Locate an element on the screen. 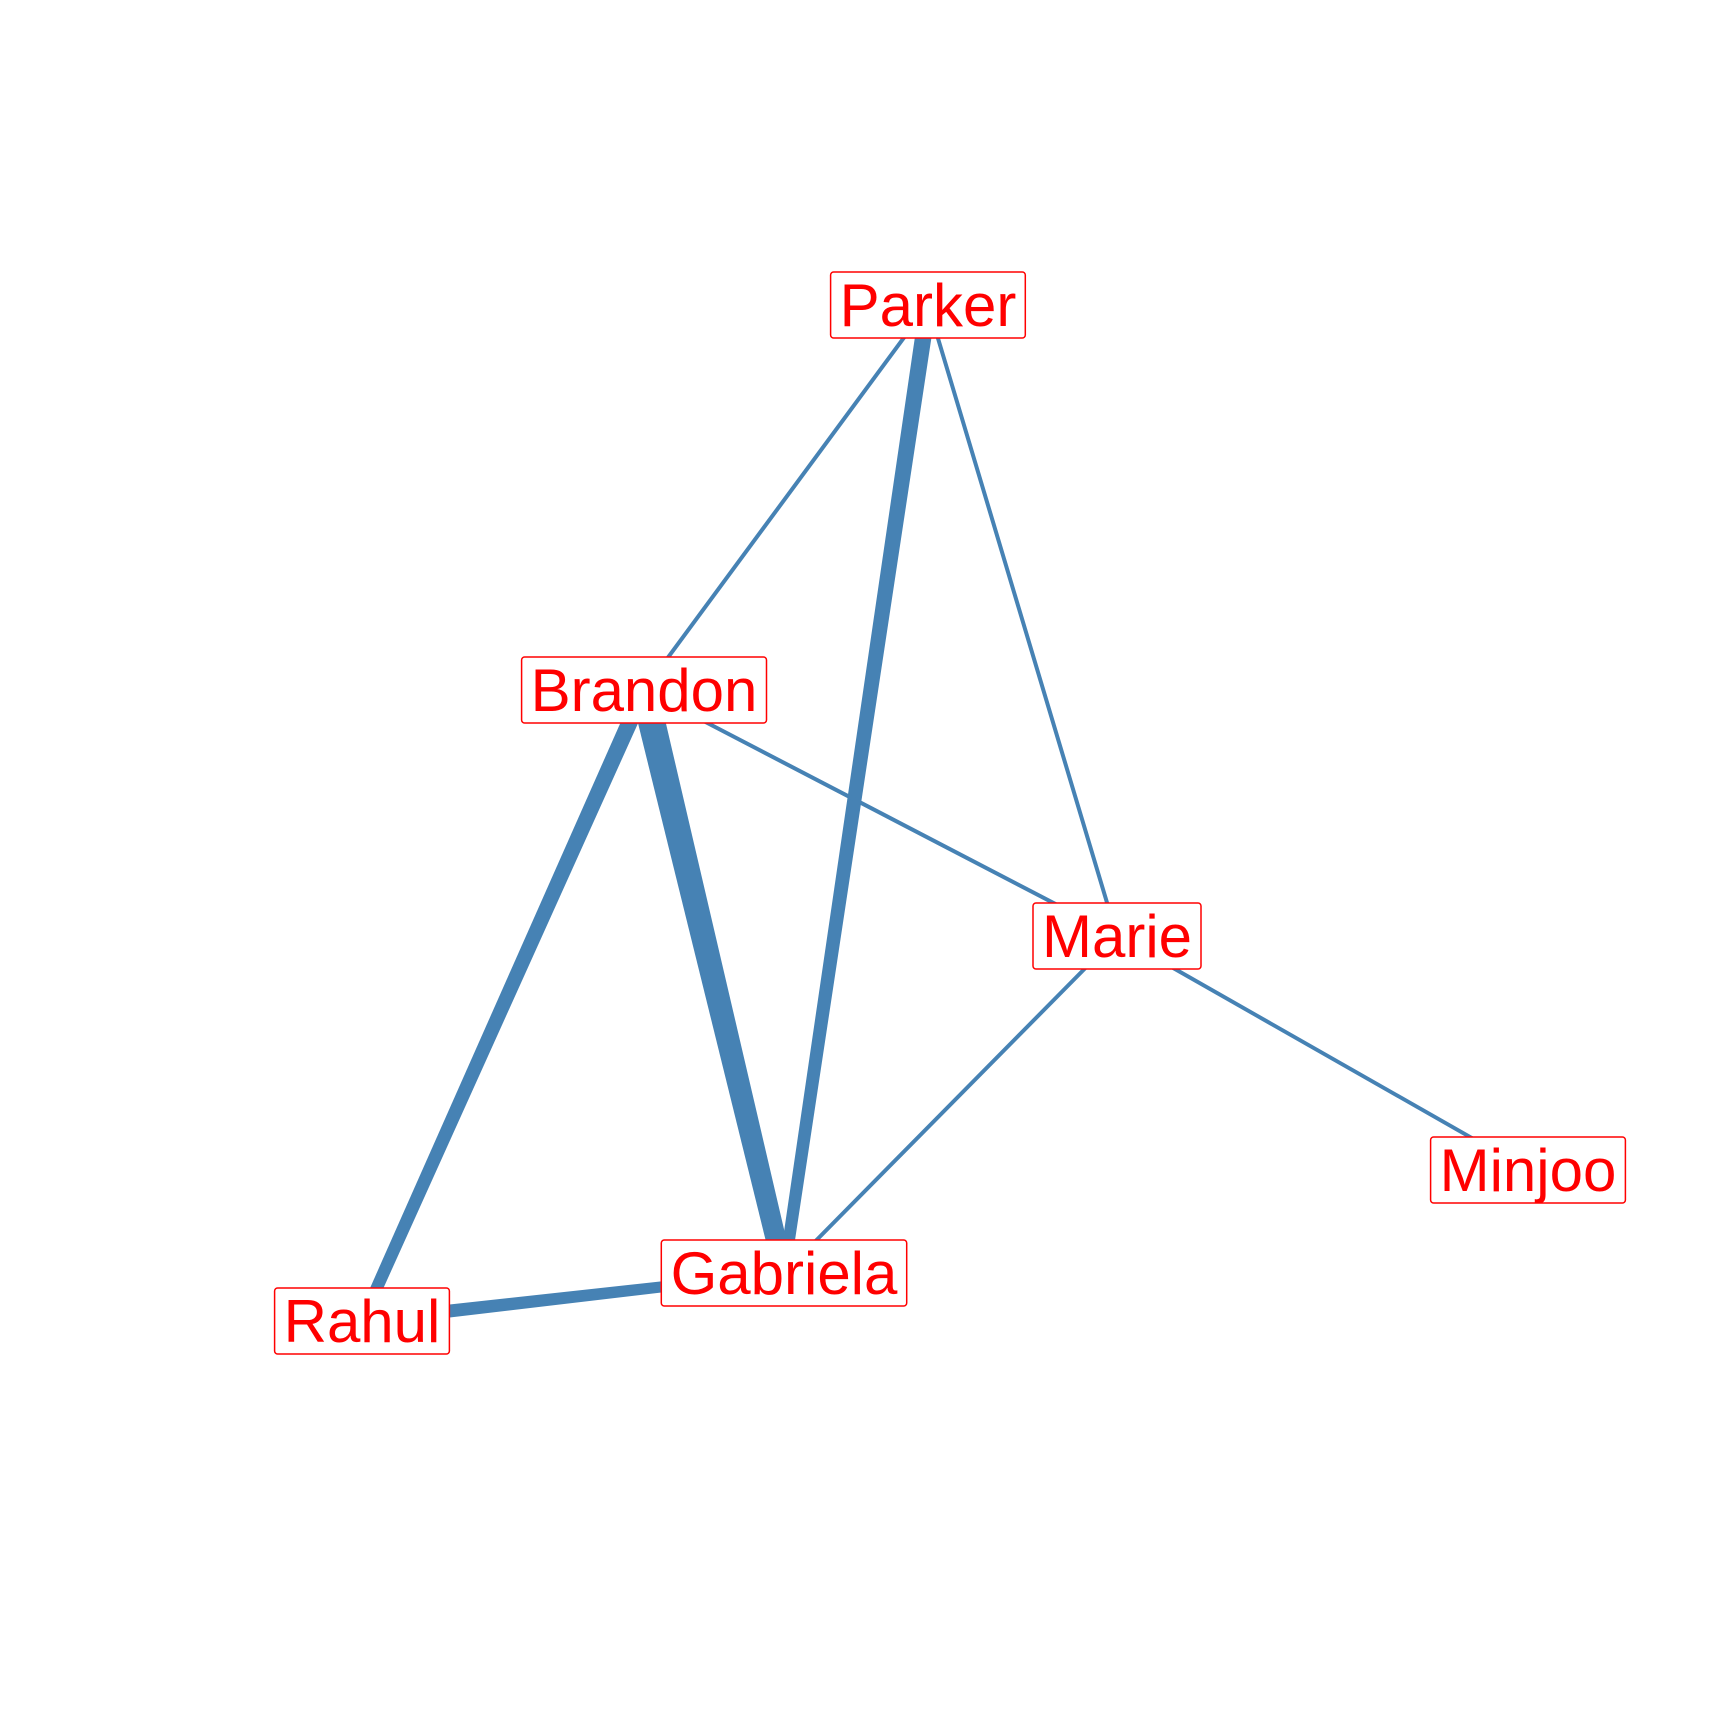 This screenshot has width=1728, height=1728. edge-marie-gabriela is located at coordinates (950, 1104).